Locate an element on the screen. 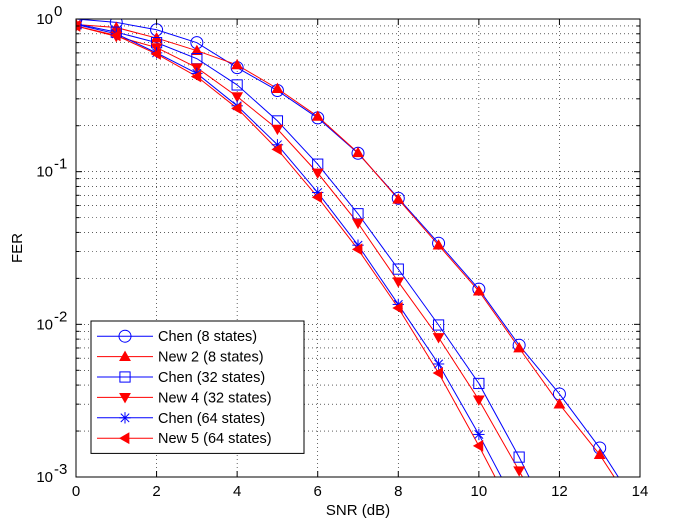 The height and width of the screenshot is (531, 694). legend-label: Chen (32 states) is located at coordinates (211, 378).